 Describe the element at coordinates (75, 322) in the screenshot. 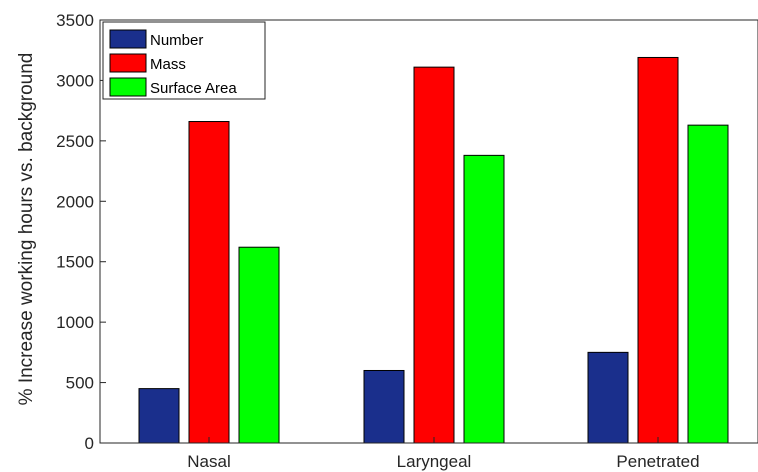

I see `y-tick-label: 1000` at that location.